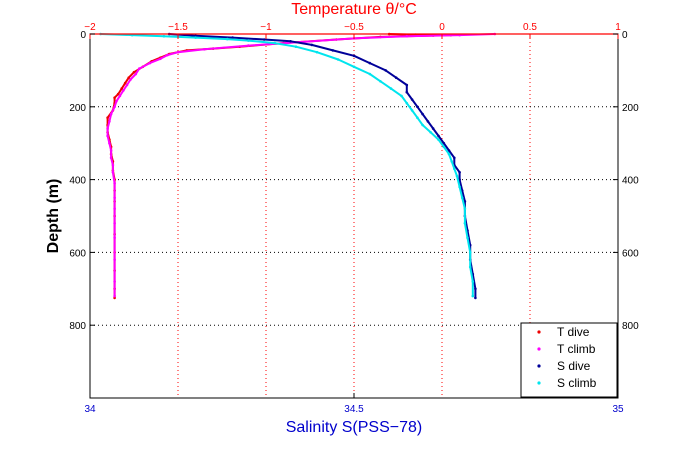 This screenshot has width=681, height=454. I want to click on legend-label: S climb, so click(577, 383).